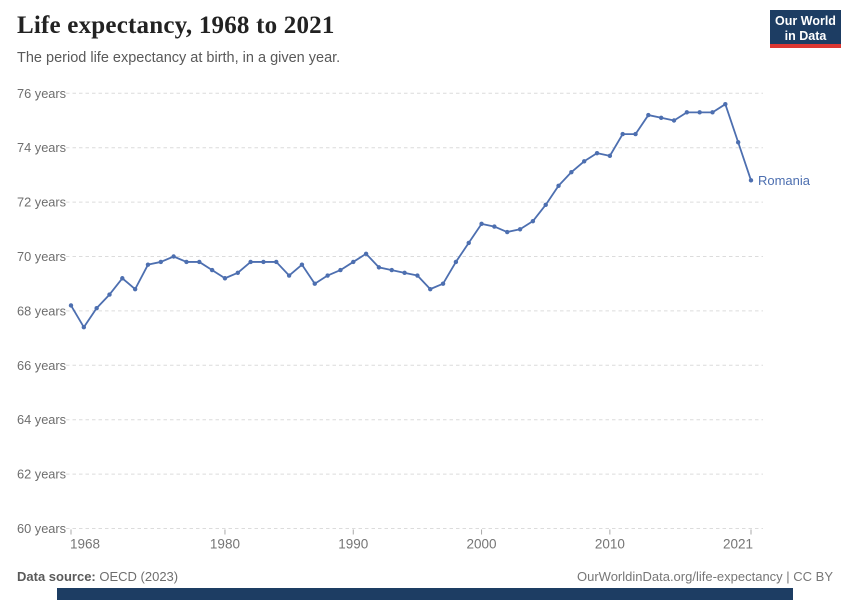 The height and width of the screenshot is (600, 850). Describe the element at coordinates (571, 172) in the screenshot. I see `data-point-2007` at that location.